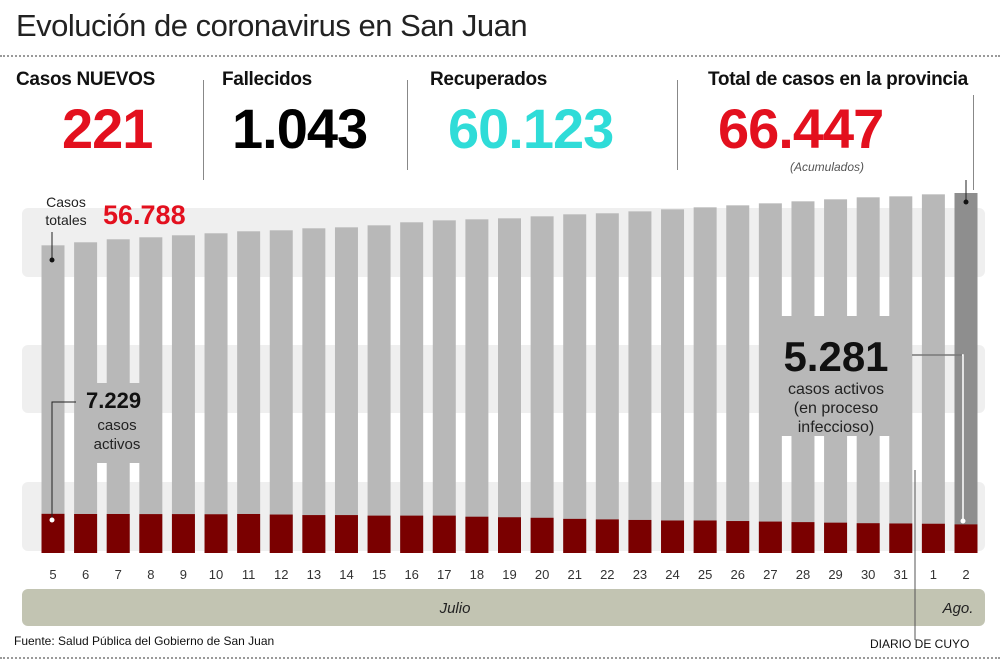 The image size is (1000, 665). Describe the element at coordinates (379, 574) in the screenshot. I see `x-tick-label: 15` at that location.